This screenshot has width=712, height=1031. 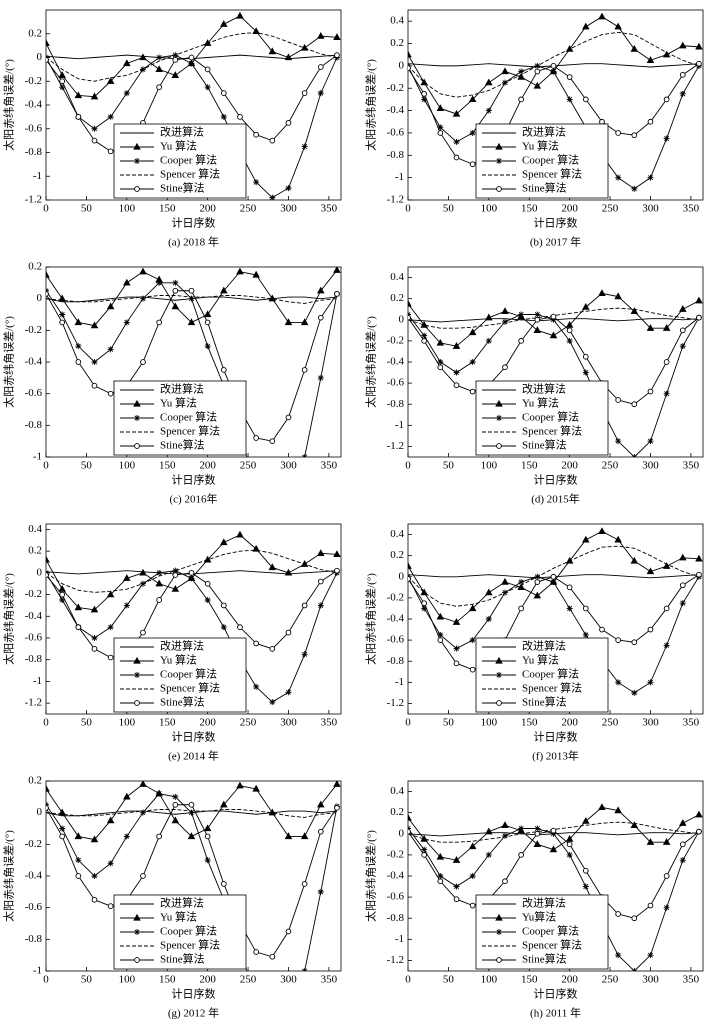 I want to click on y-tick-label: -1, so click(x=37, y=681).